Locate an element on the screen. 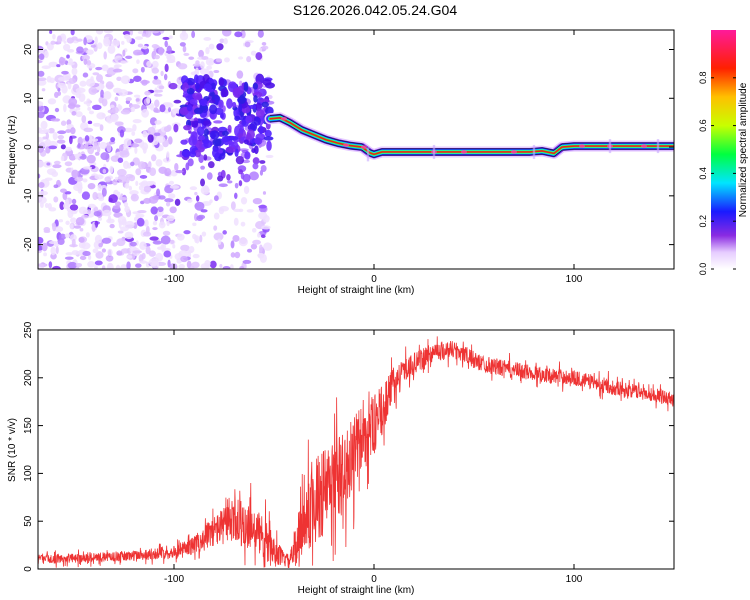 The height and width of the screenshot is (600, 750). chart-title: S126.2026.042.05.24.G04 is located at coordinates (375, 10).